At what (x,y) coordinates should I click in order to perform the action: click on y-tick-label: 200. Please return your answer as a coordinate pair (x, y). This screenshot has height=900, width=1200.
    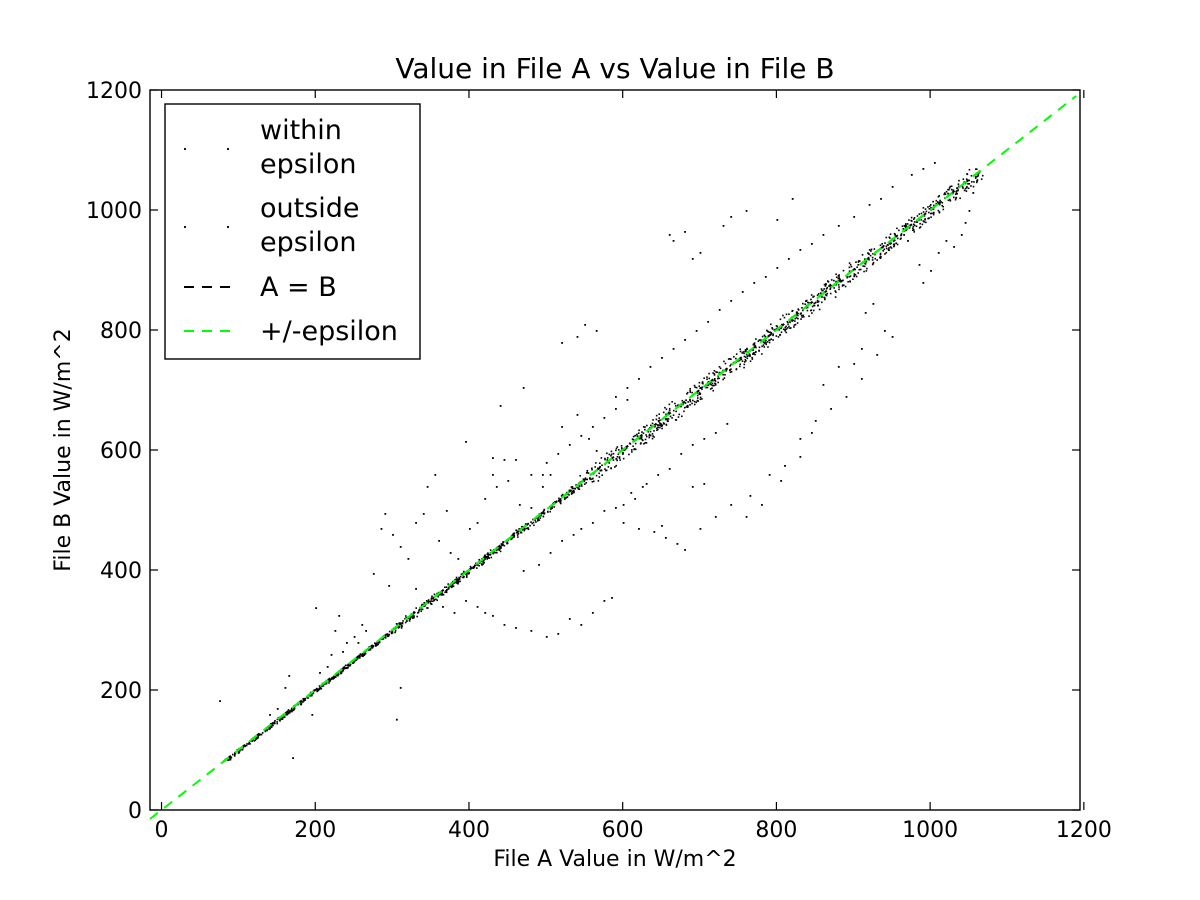
    Looking at the image, I should click on (121, 691).